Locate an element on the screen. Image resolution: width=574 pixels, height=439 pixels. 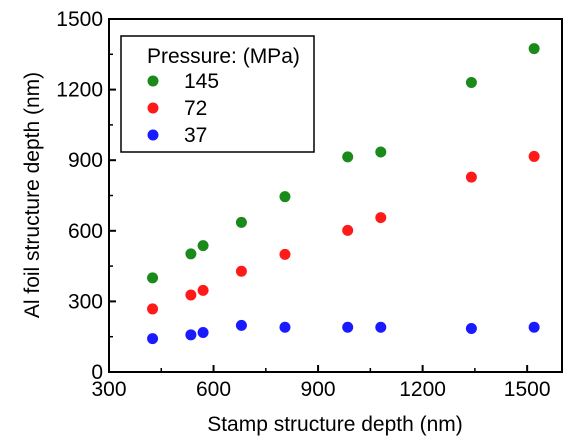
y-tick-label: 1500 is located at coordinates (79, 19).